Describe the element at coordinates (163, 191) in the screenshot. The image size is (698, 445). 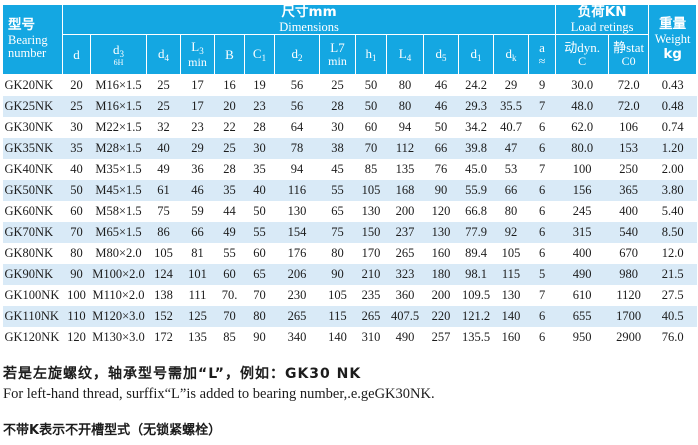
I see `table-cell: 61` at that location.